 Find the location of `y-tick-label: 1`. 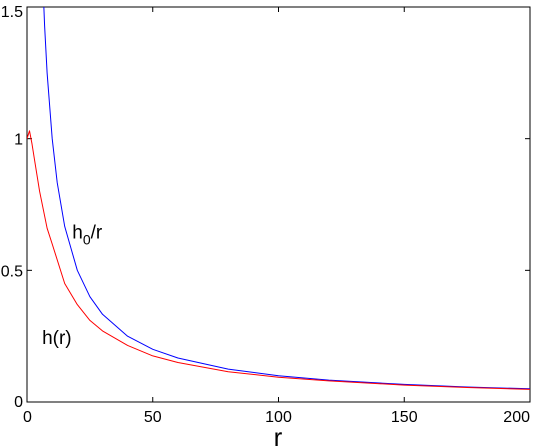

y-tick-label: 1 is located at coordinates (18, 140).